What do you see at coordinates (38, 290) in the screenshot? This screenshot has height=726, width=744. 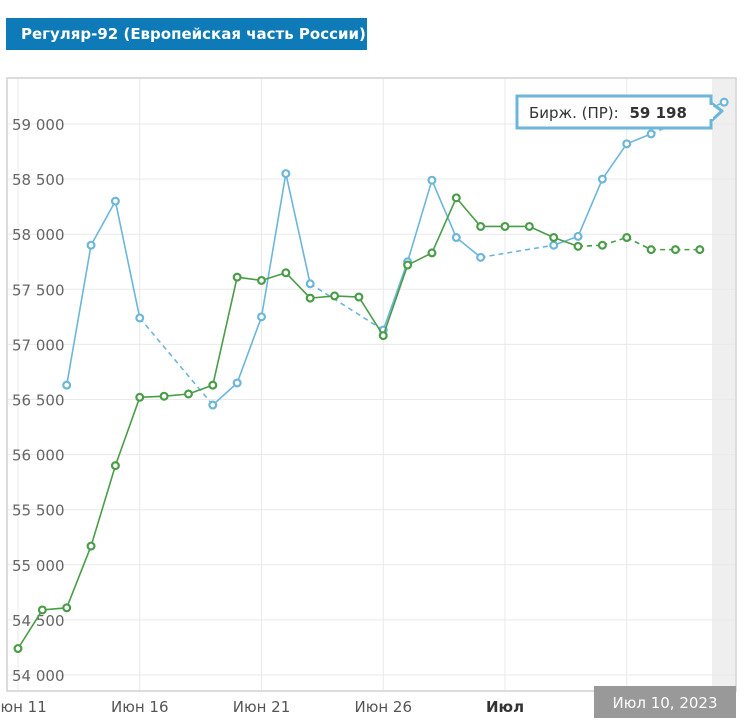 I see `y-tick-label: 57 500` at bounding box center [38, 290].